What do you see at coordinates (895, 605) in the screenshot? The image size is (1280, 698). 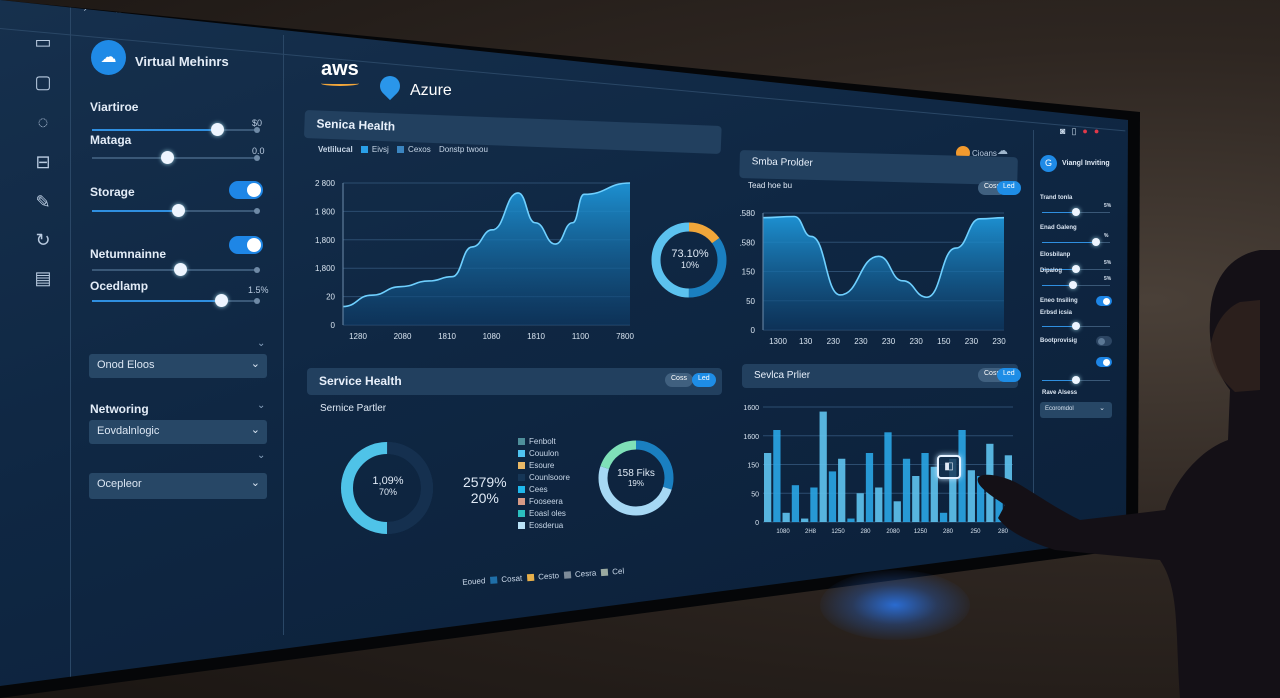 I see `screen-glow` at bounding box center [895, 605].